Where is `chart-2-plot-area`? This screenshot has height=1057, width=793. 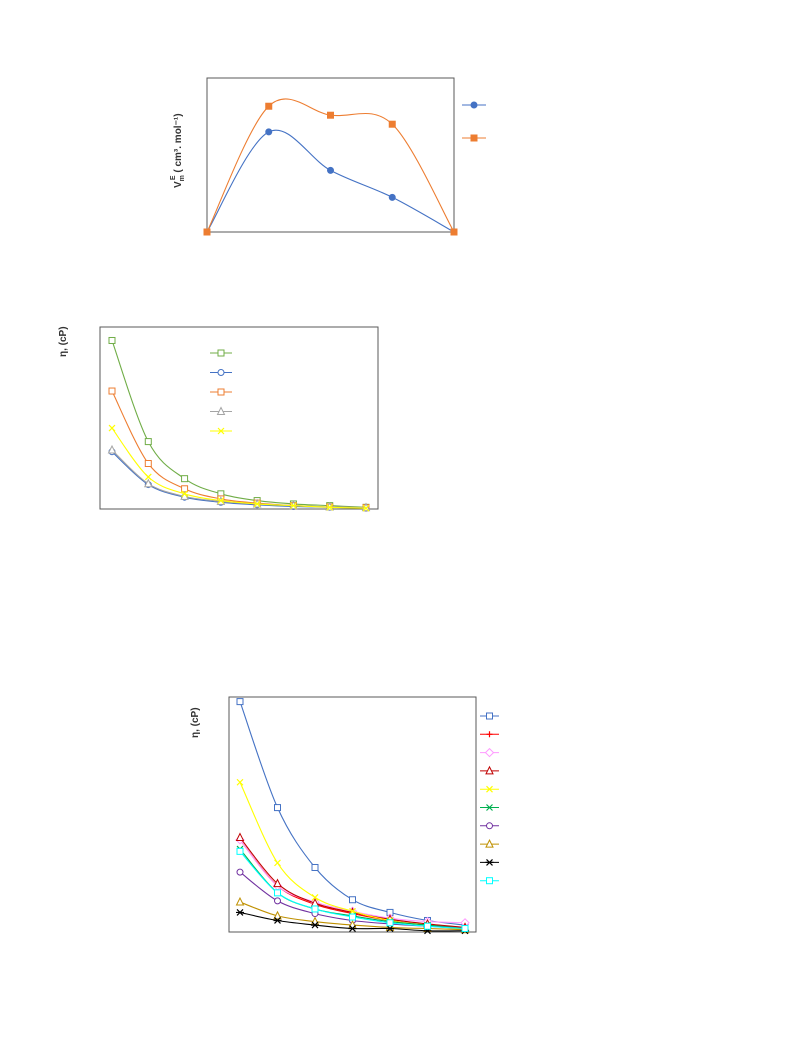 chart-2-plot-area is located at coordinates (239, 418).